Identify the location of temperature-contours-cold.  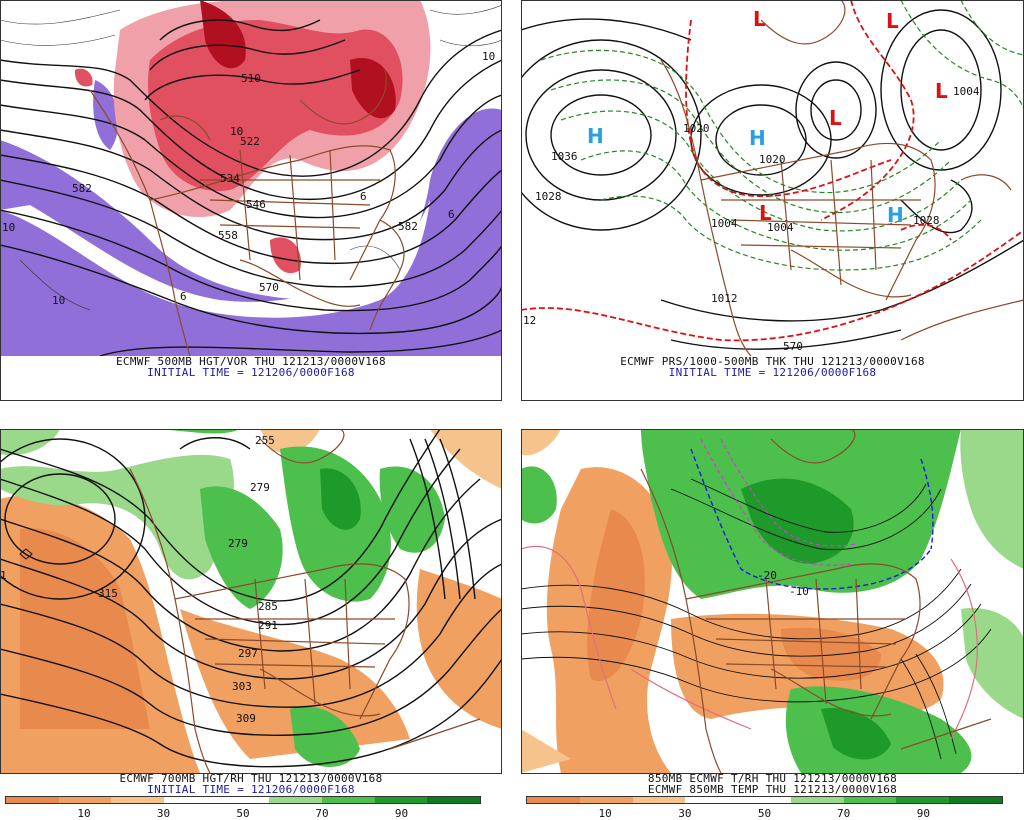
(812, 519).